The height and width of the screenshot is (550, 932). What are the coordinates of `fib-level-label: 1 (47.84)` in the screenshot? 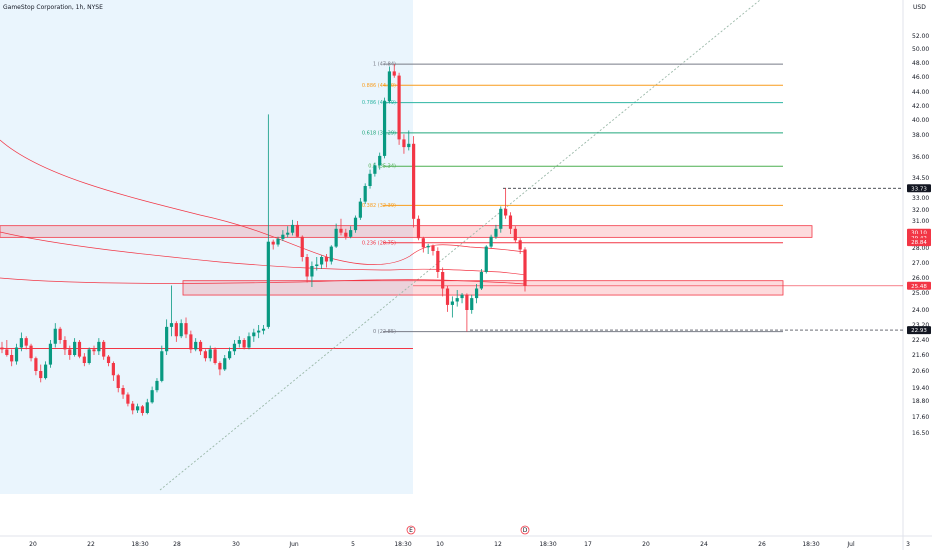 It's located at (384, 65).